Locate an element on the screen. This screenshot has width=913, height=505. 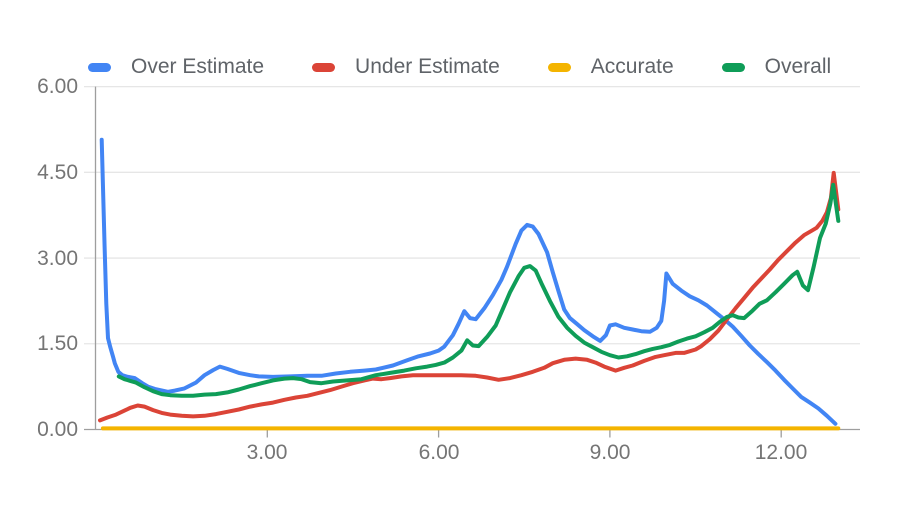
legend-item-overall: Overall is located at coordinates (776, 67).